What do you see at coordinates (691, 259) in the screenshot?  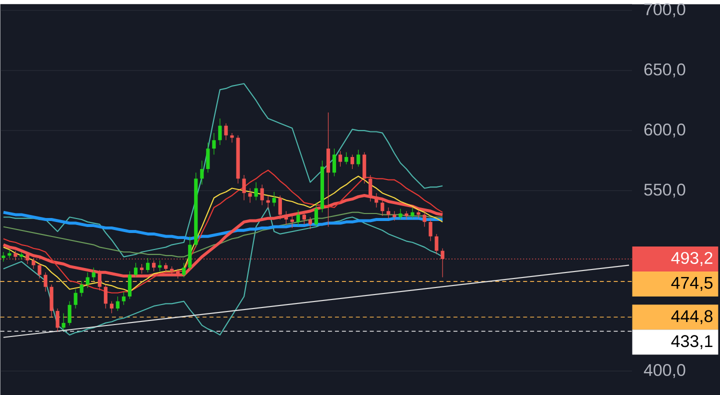 I see `ref-line-label: 493,2` at bounding box center [691, 259].